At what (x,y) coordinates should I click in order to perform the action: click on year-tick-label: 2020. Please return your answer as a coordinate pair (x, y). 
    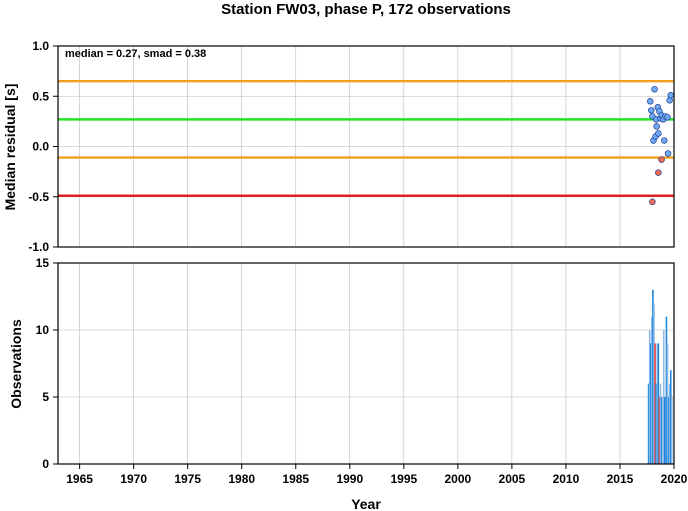
    Looking at the image, I should click on (674, 479).